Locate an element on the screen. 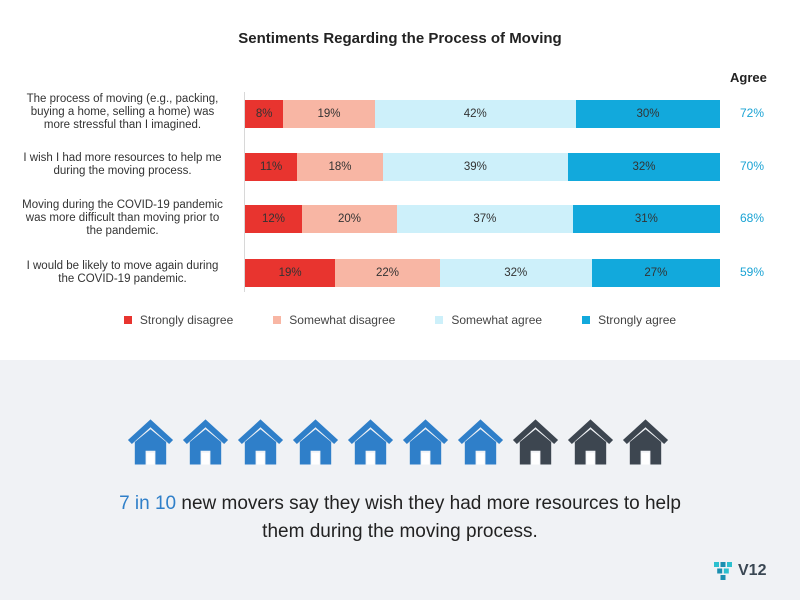  stacked-bar: 12% 20% 37% 31% is located at coordinates (482, 219).